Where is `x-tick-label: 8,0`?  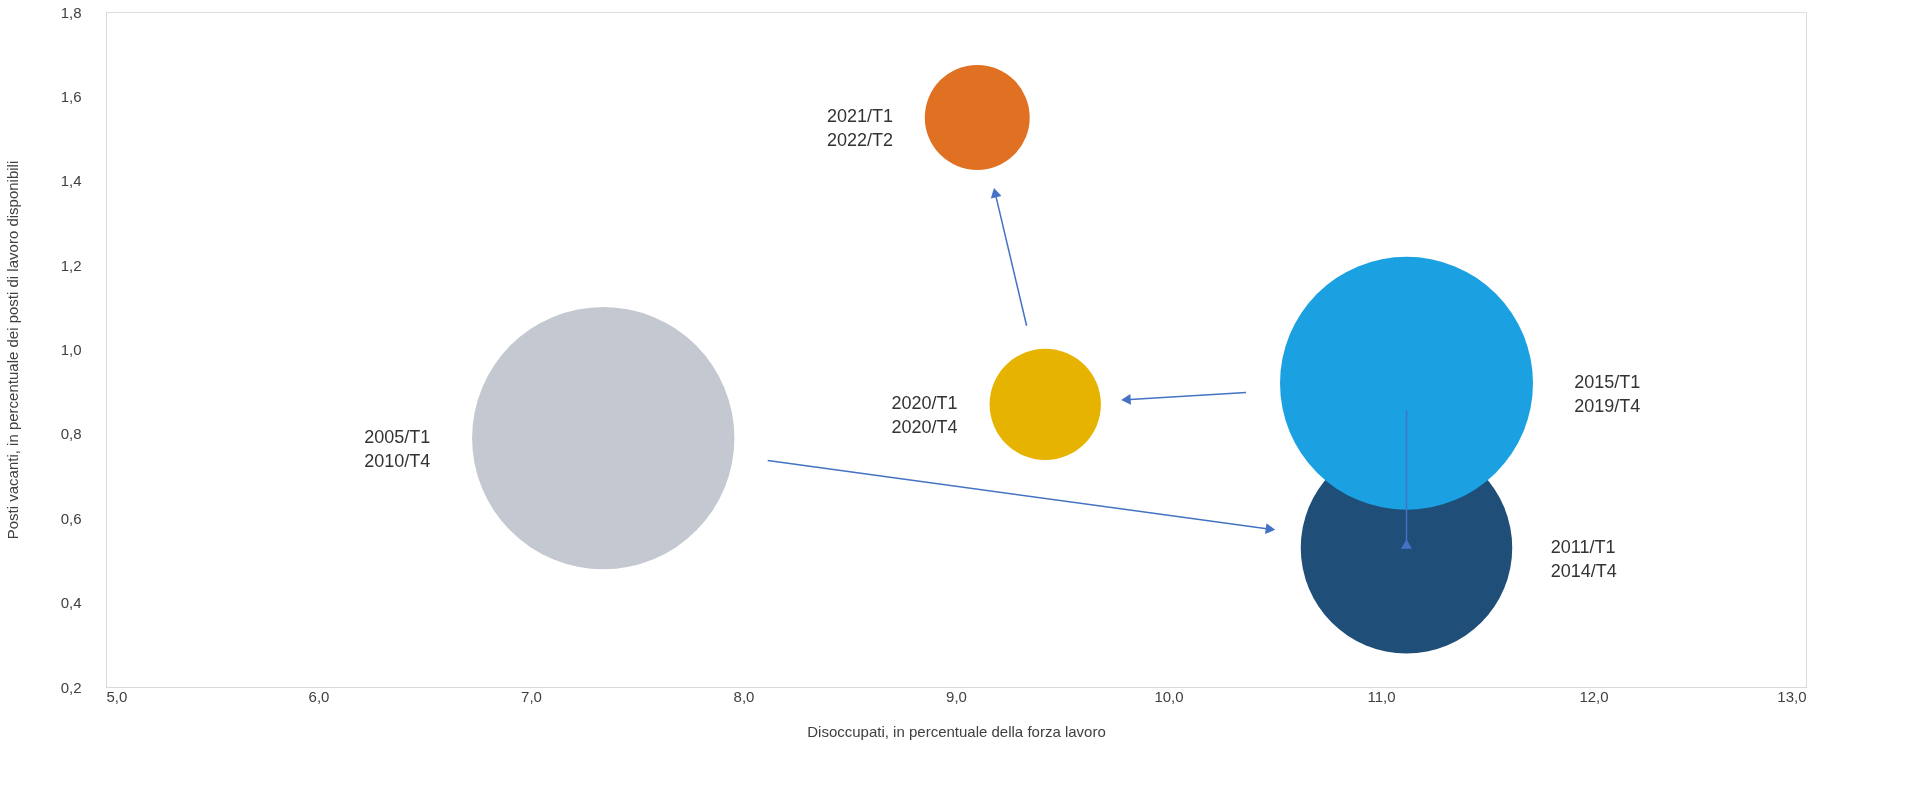 x-tick-label: 8,0 is located at coordinates (744, 696).